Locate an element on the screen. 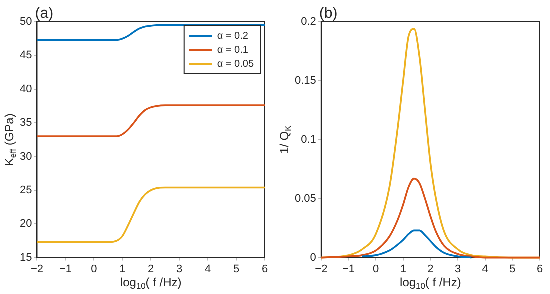  legend-label: α = 0.1 is located at coordinates (233, 50).